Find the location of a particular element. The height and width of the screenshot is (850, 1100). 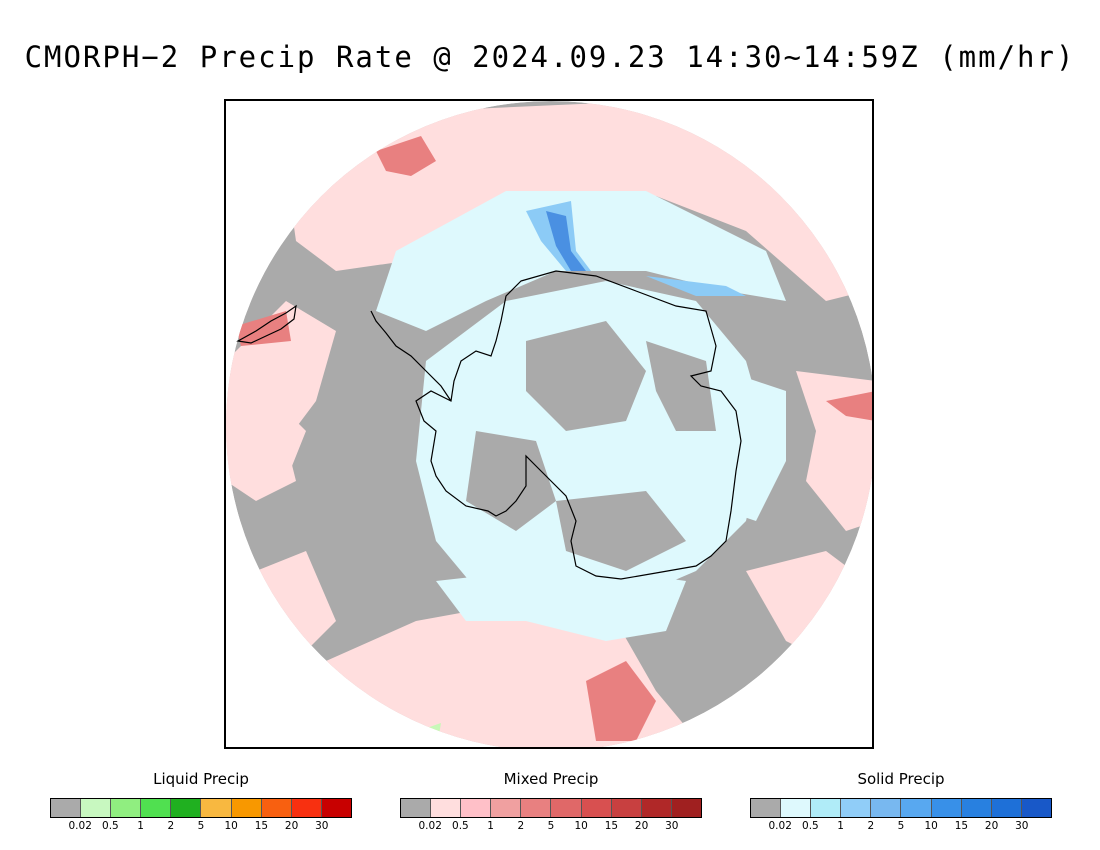

no-precip-patch-b is located at coordinates (511, 481).